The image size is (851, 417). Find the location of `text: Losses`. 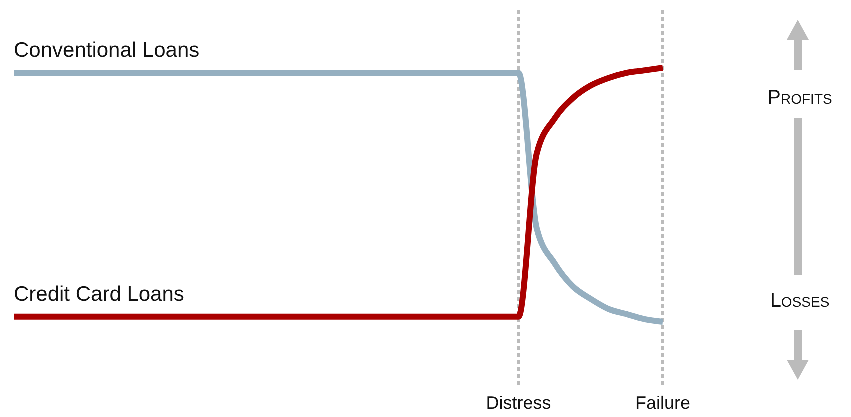

text: Losses is located at coordinates (800, 301).